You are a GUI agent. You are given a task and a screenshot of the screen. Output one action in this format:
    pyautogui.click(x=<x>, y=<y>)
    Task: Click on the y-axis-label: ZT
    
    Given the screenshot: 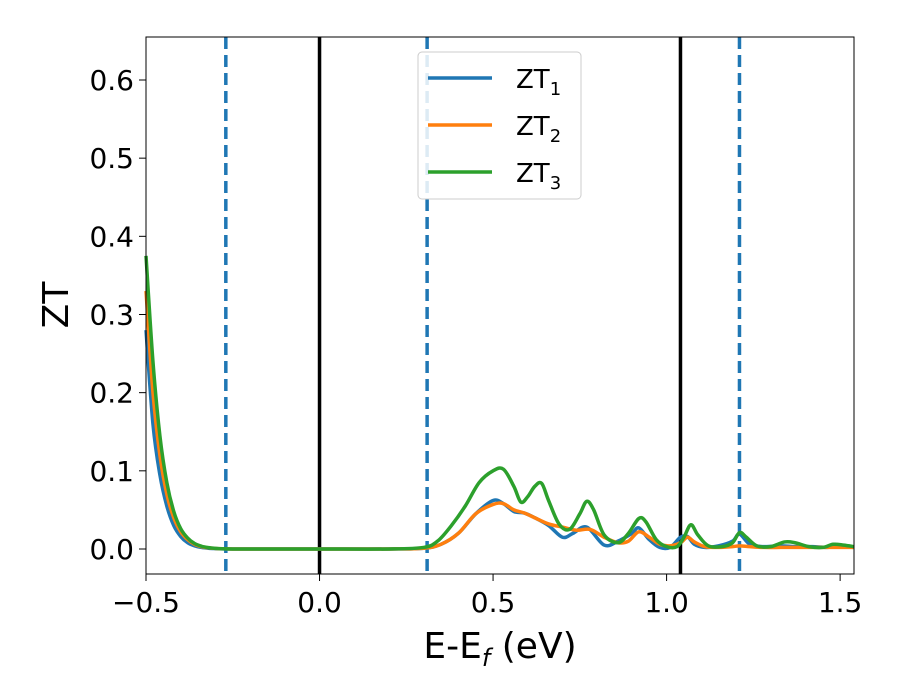 What is the action you would take?
    pyautogui.click(x=56, y=305)
    